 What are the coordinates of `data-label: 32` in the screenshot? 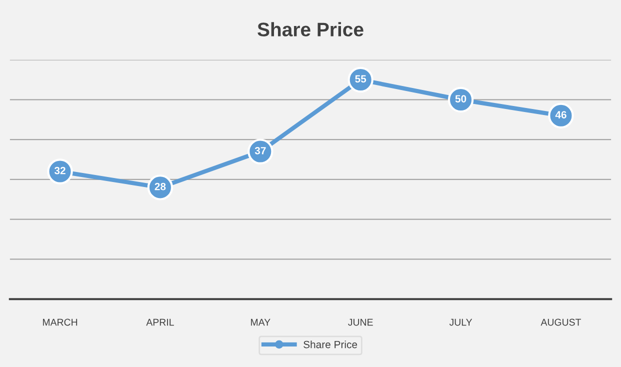 It's located at (60, 170).